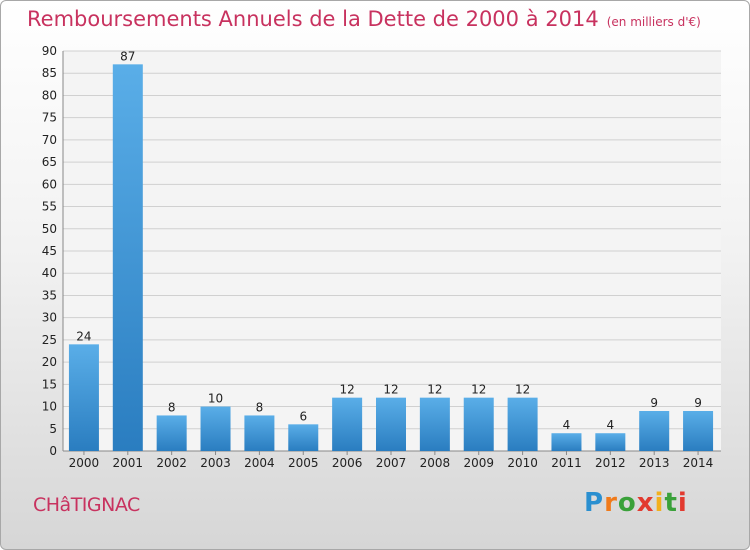 The image size is (750, 550). What do you see at coordinates (49, 229) in the screenshot?
I see `y-tick-label: 50` at bounding box center [49, 229].